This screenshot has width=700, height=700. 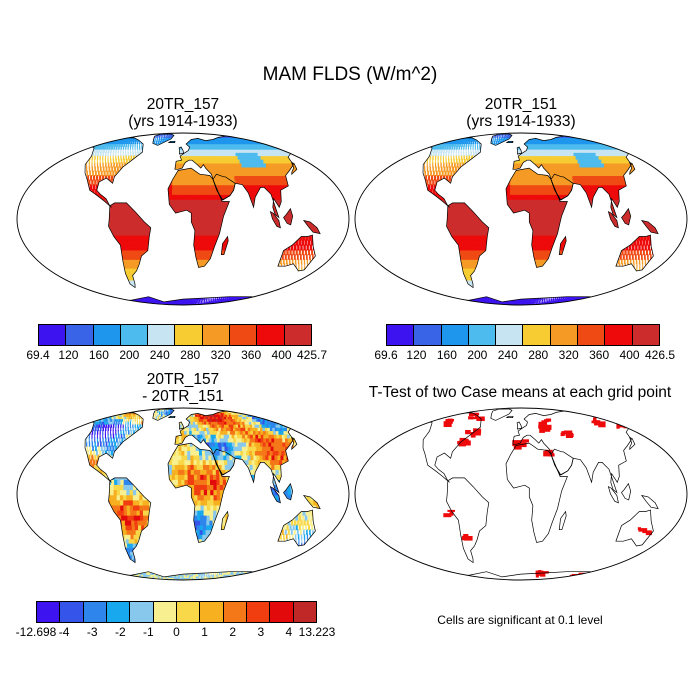 I want to click on colorbar-tick-label: 13.223, so click(x=317, y=632).